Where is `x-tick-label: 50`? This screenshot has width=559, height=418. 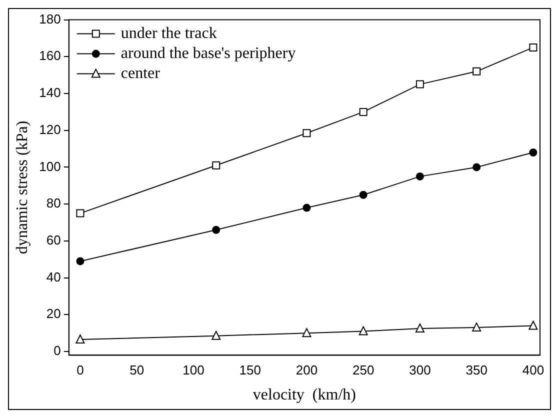
x-tick-label: 50 is located at coordinates (137, 370).